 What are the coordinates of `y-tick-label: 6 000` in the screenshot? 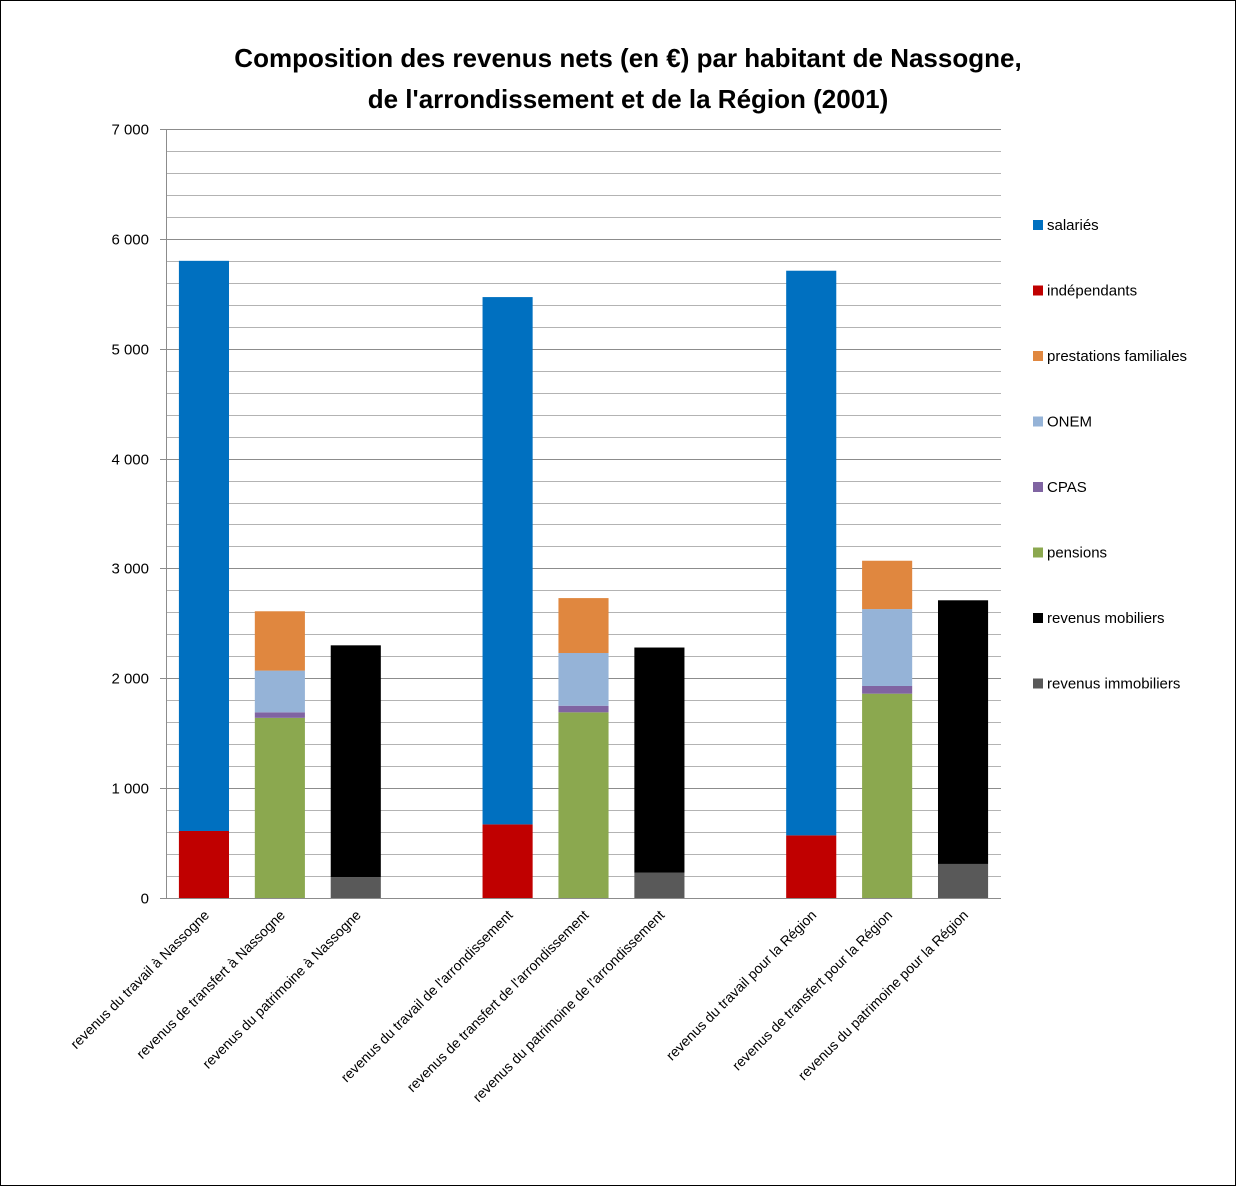 It's located at (130, 240).